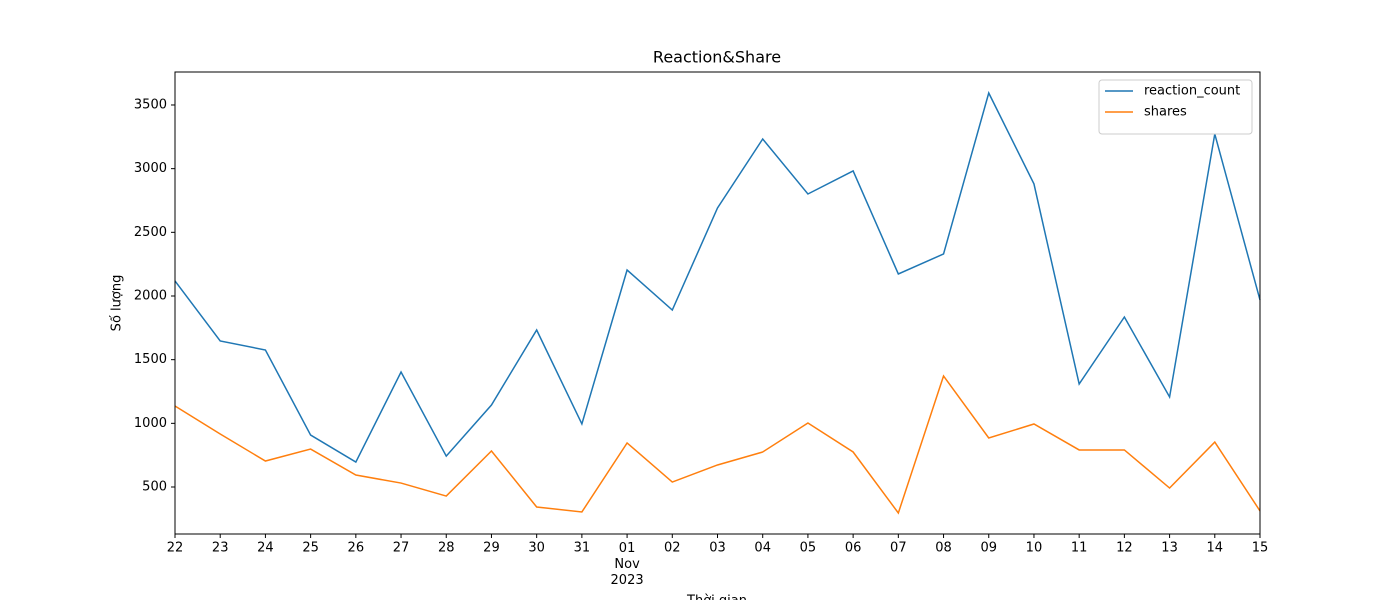 The width and height of the screenshot is (1400, 600). Describe the element at coordinates (150, 168) in the screenshot. I see `y-tick-label: 3000` at that location.